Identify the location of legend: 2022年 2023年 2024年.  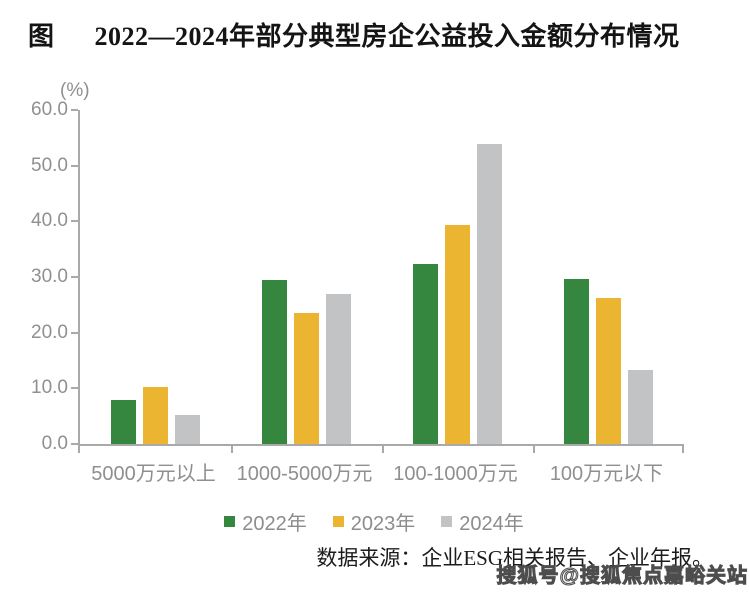
(374, 521).